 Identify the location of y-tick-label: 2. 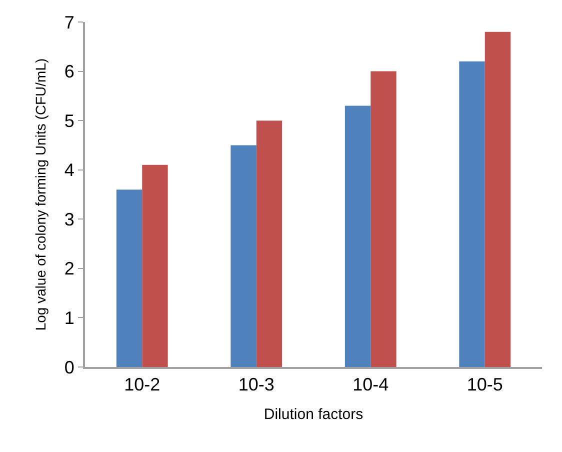
(69, 268).